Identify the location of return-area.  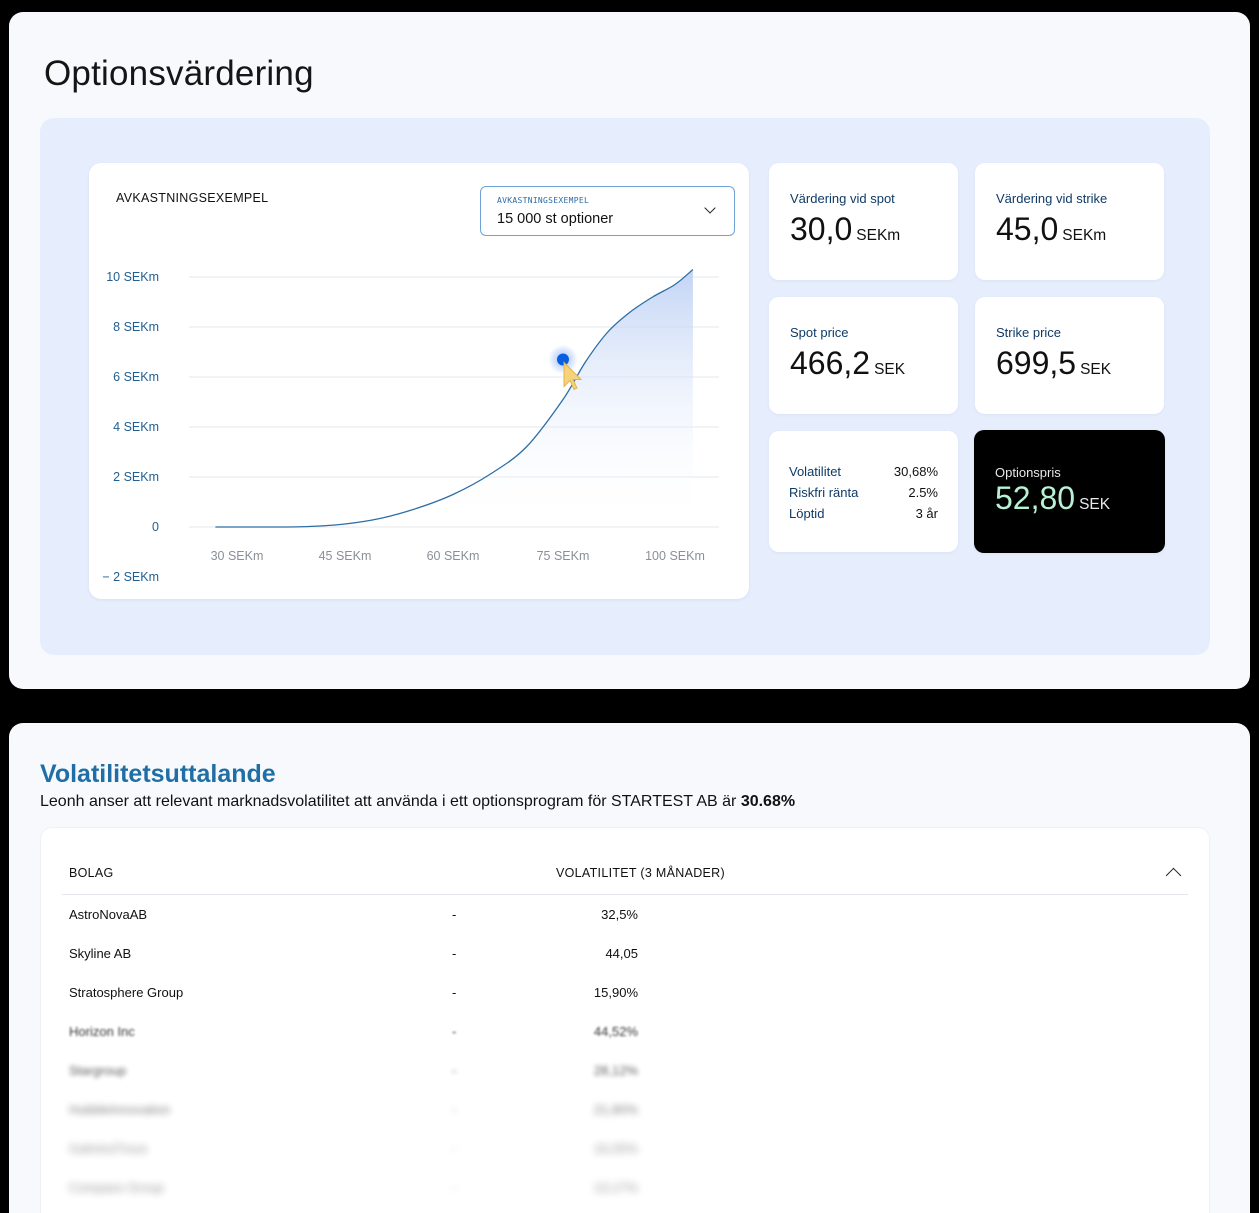
(454, 398).